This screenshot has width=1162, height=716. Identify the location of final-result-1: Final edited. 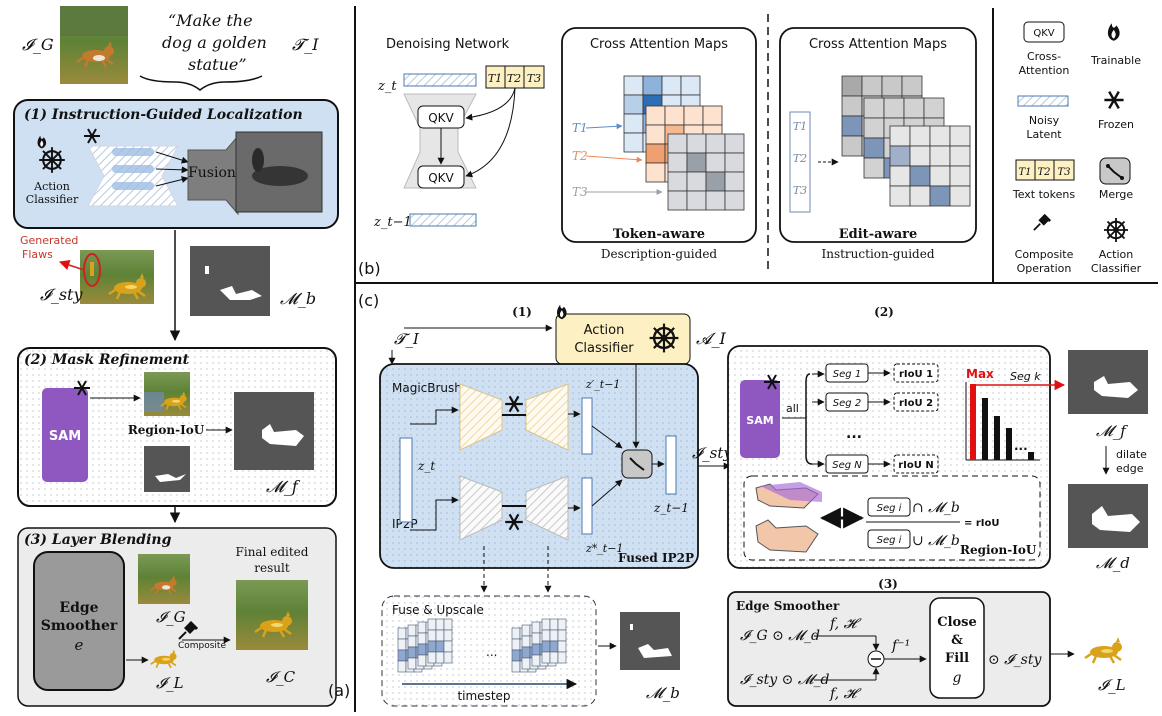
(272, 552).